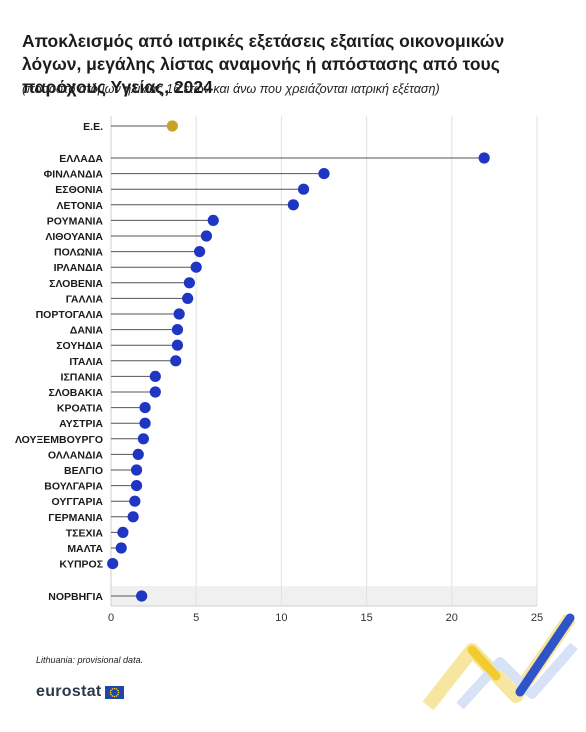  I want to click on category-label-3: ΕΣΘΟΝΙΑ, so click(79, 190).